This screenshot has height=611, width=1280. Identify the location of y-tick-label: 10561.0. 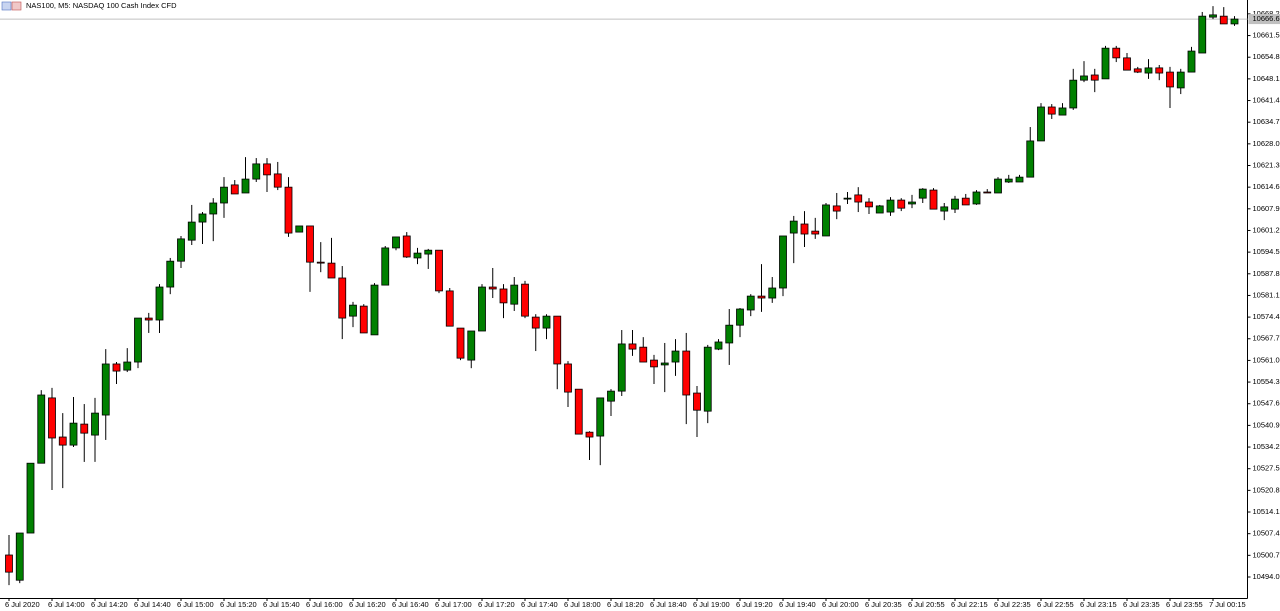
(1266, 359).